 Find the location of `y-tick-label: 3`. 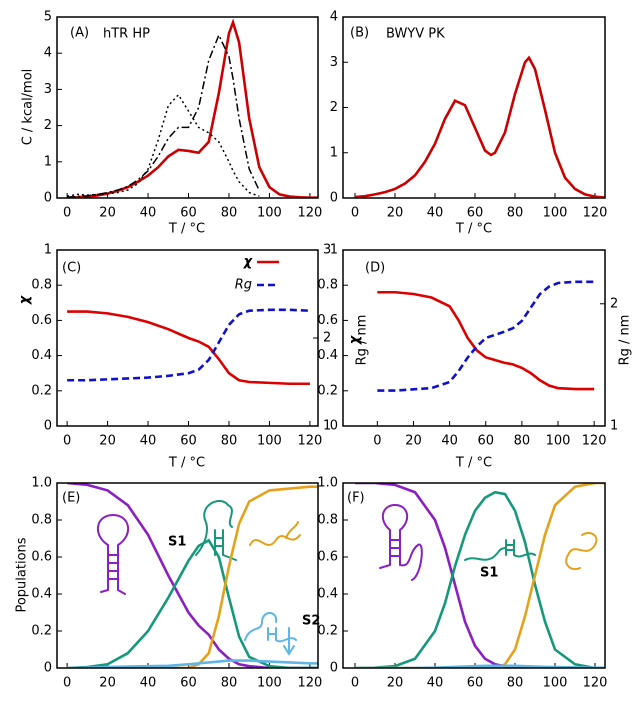

y-tick-label: 3 is located at coordinates (334, 62).